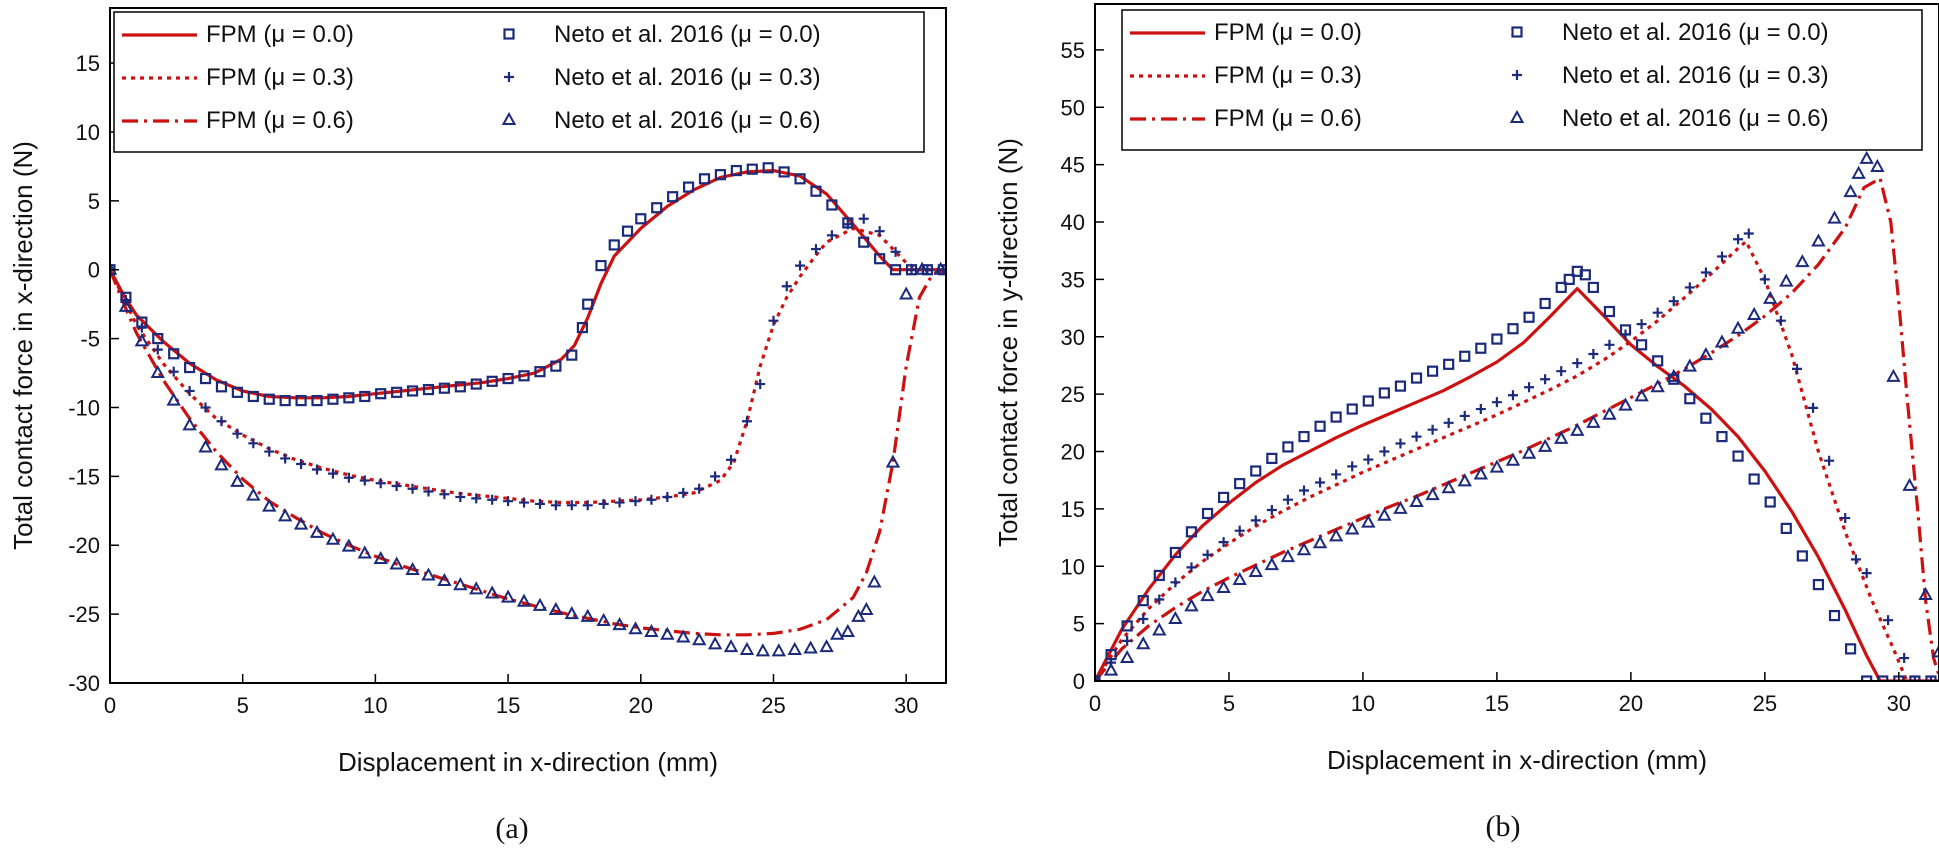  Describe the element at coordinates (1288, 32) in the screenshot. I see `legend-label: FPM (μ = 0.0)` at that location.